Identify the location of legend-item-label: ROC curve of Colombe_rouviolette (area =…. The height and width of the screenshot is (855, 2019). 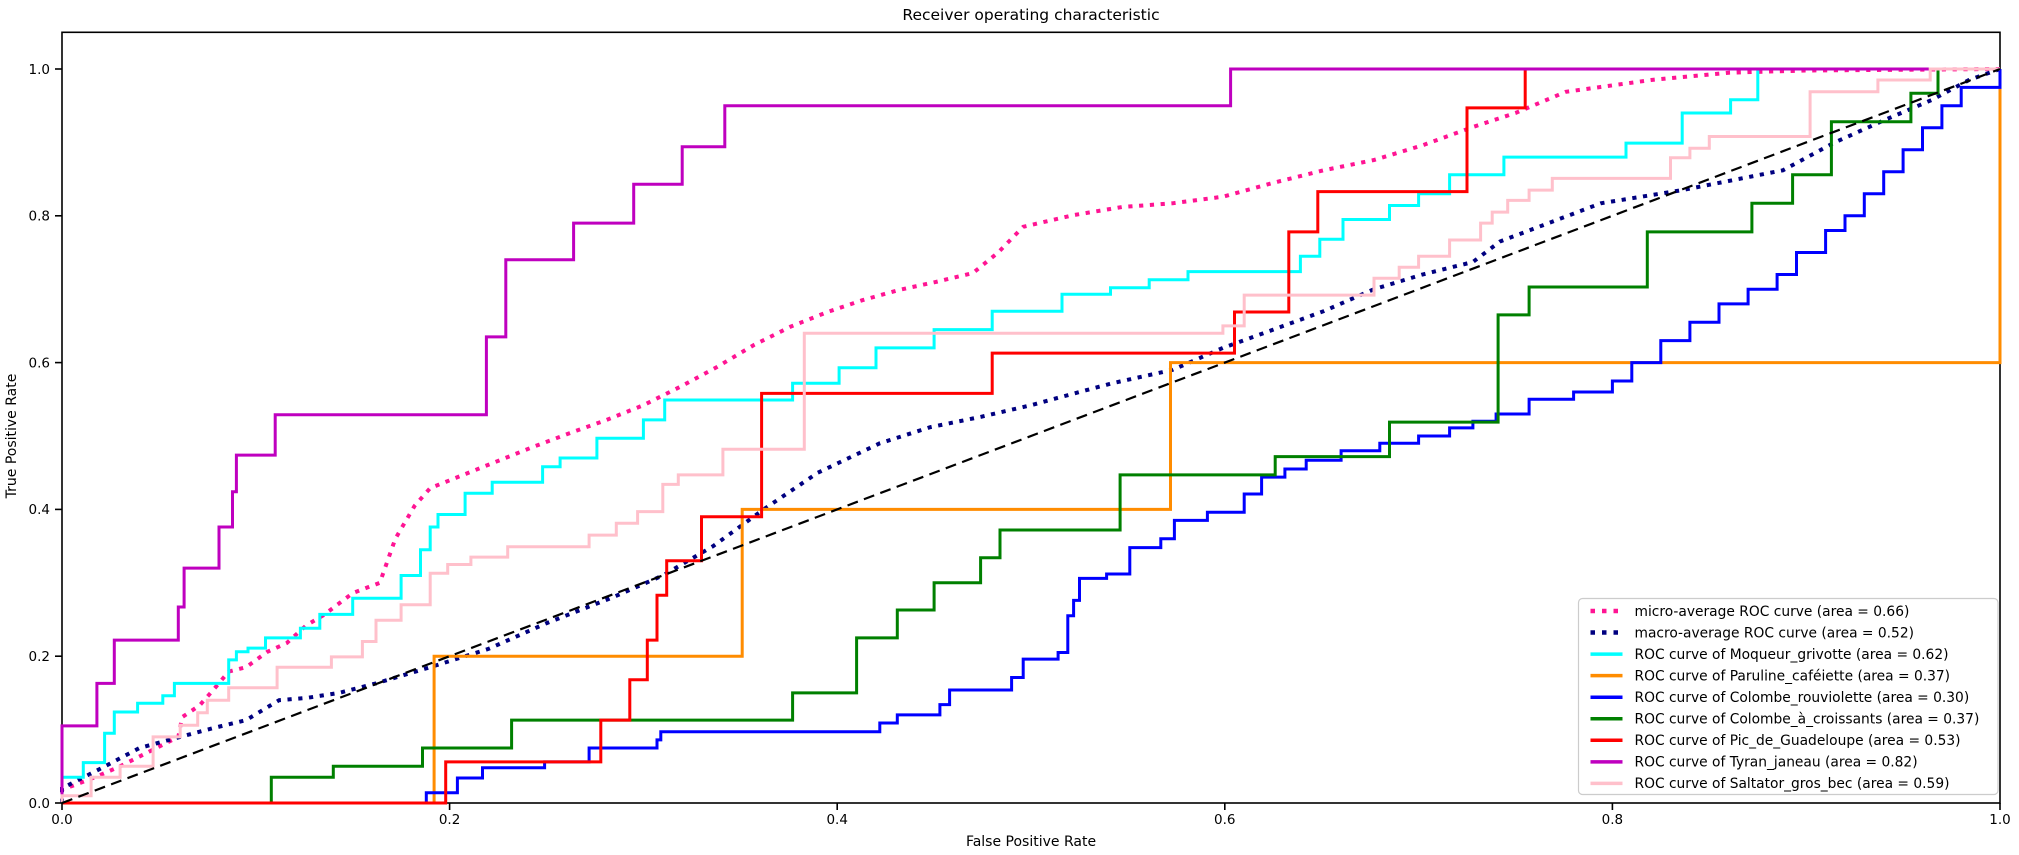
(1802, 698).